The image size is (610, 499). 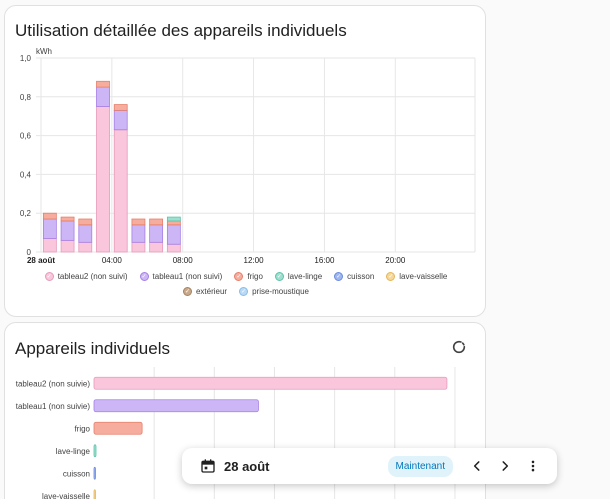 What do you see at coordinates (254, 260) in the screenshot?
I see `x-tick-label: 12:00` at bounding box center [254, 260].